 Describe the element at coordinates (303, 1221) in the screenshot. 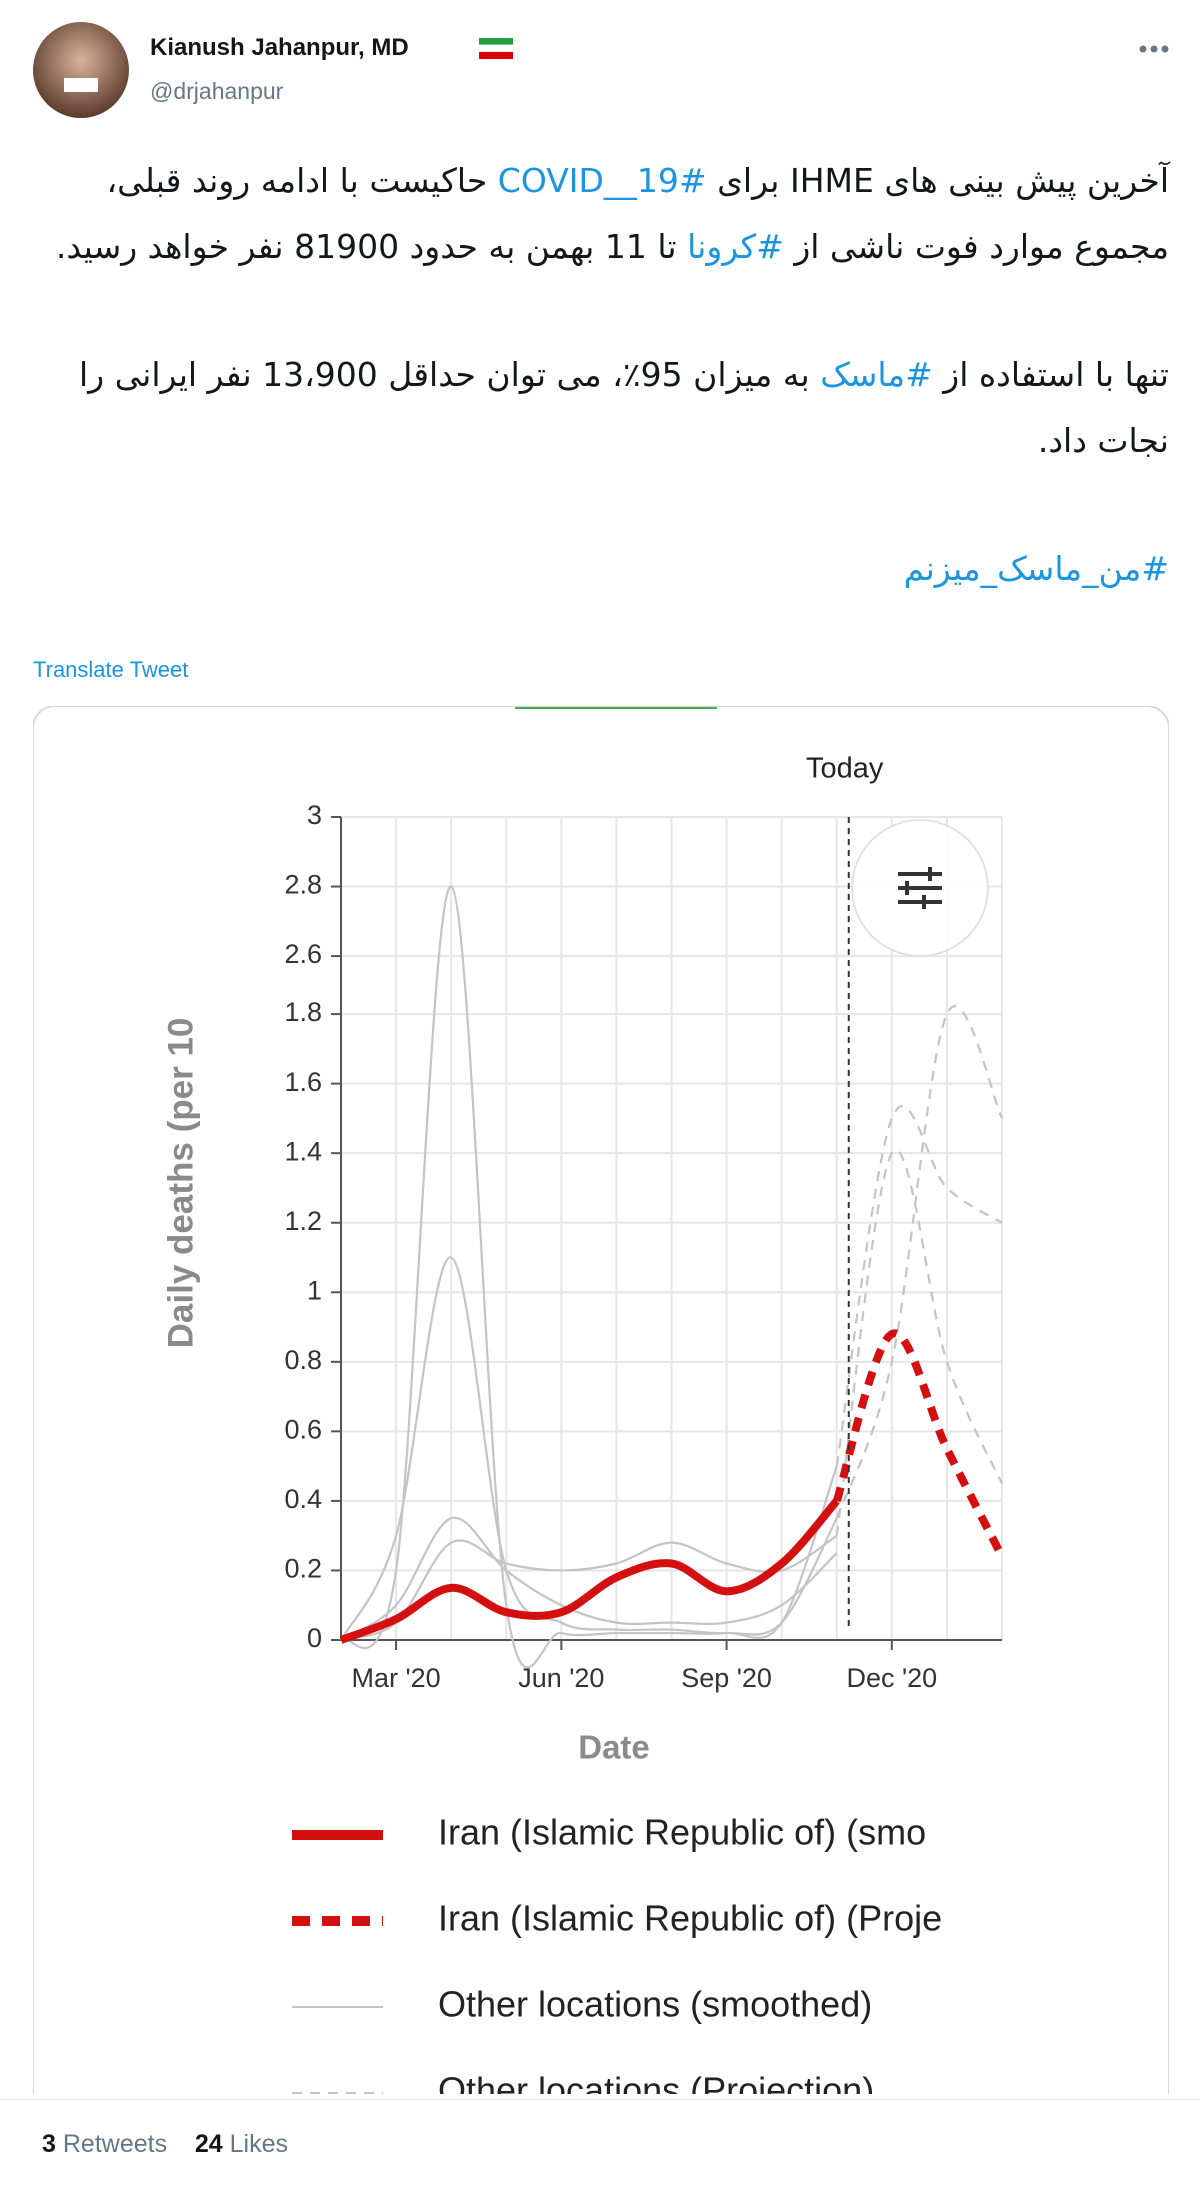

I see `y-tick-label: 1.2` at that location.